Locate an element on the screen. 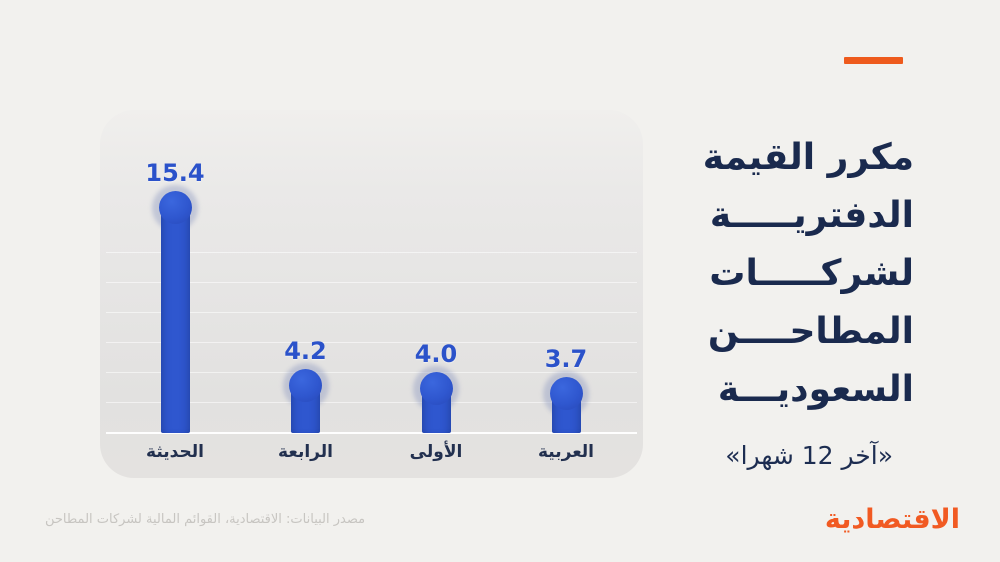 The image size is (1000, 562). accent-dash is located at coordinates (873, 60).